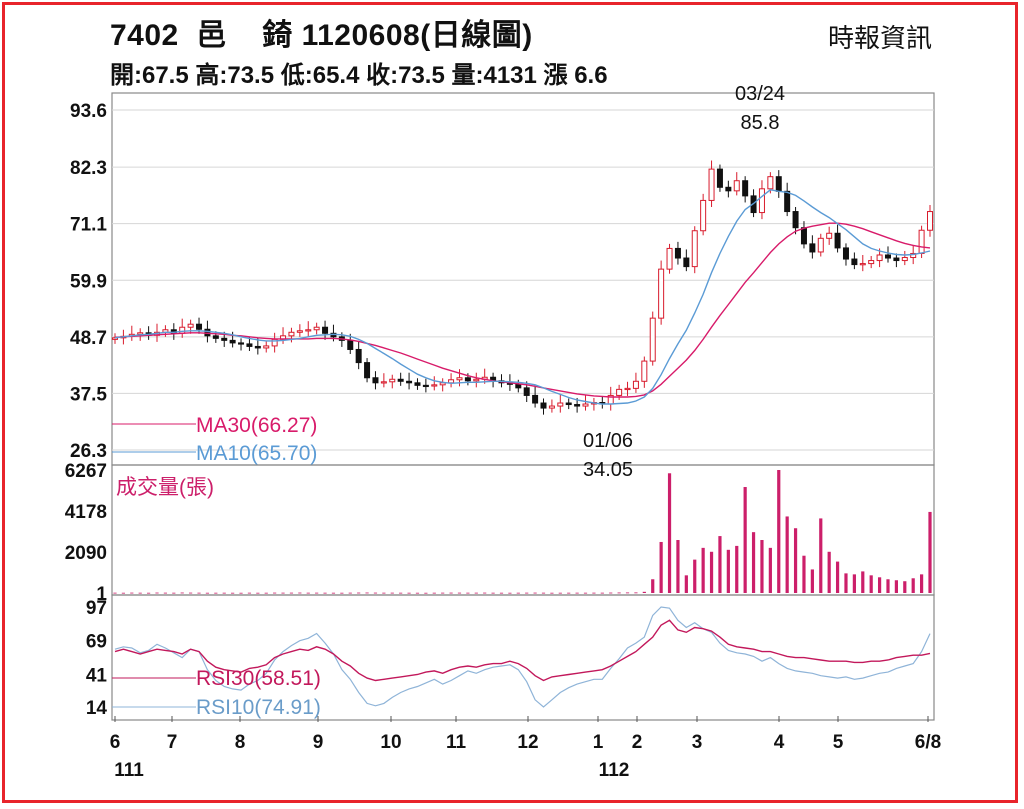 This screenshot has width=1024, height=809. Describe the element at coordinates (614, 770) in the screenshot. I see `year-label: 112` at that location.